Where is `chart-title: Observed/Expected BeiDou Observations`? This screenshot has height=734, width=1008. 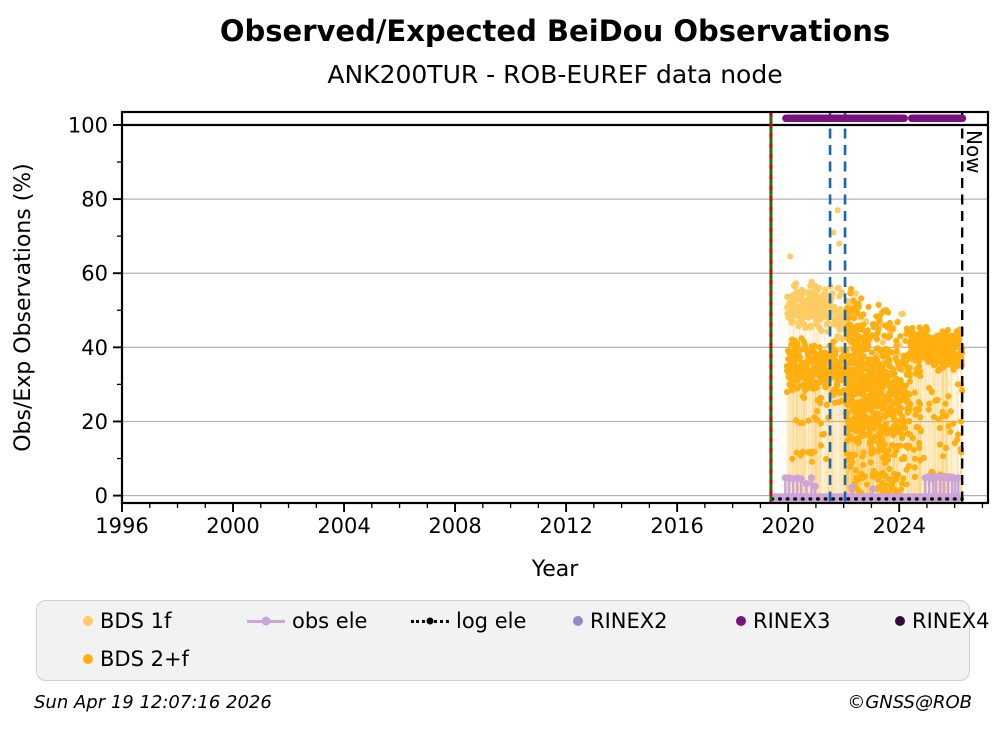 chart-title: Observed/Expected BeiDou Observations is located at coordinates (555, 31).